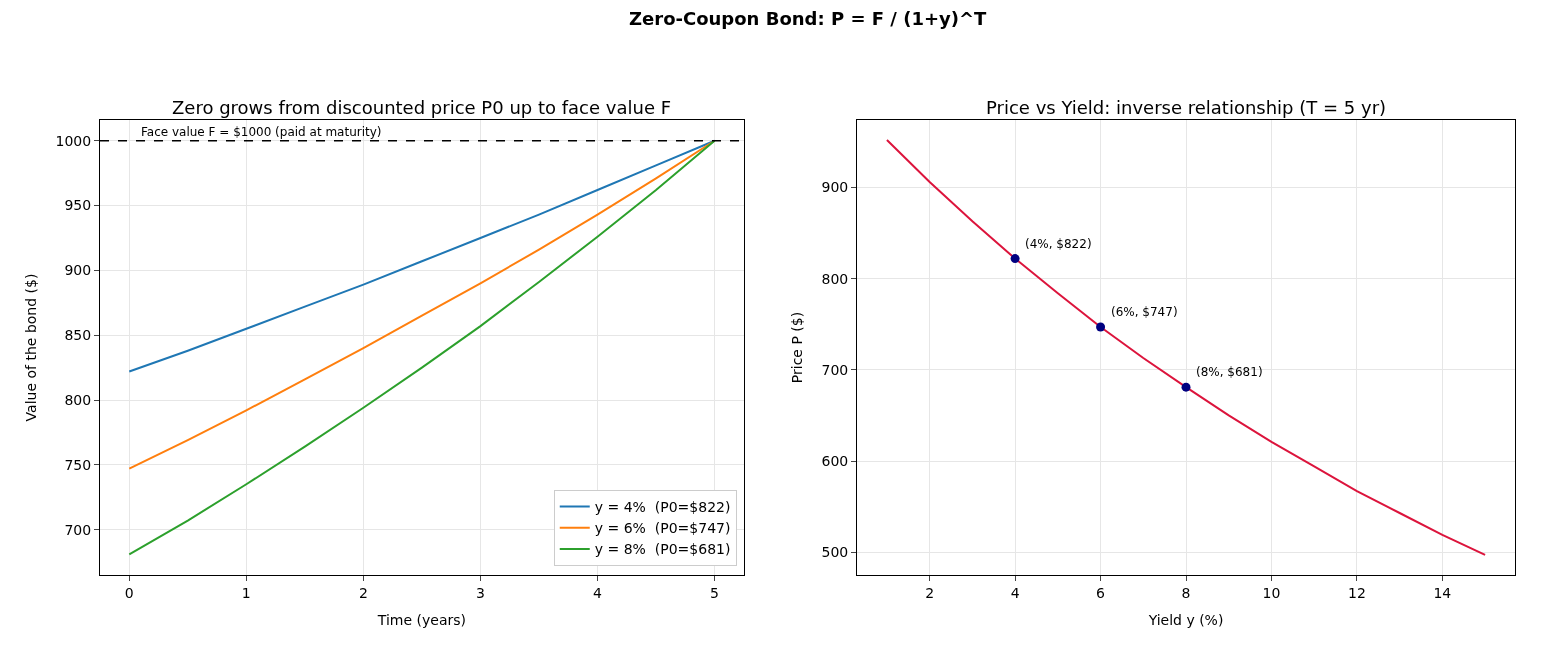 This screenshot has height=650, width=1560. I want to click on x-axis-title: Yield y (%), so click(1185, 620).